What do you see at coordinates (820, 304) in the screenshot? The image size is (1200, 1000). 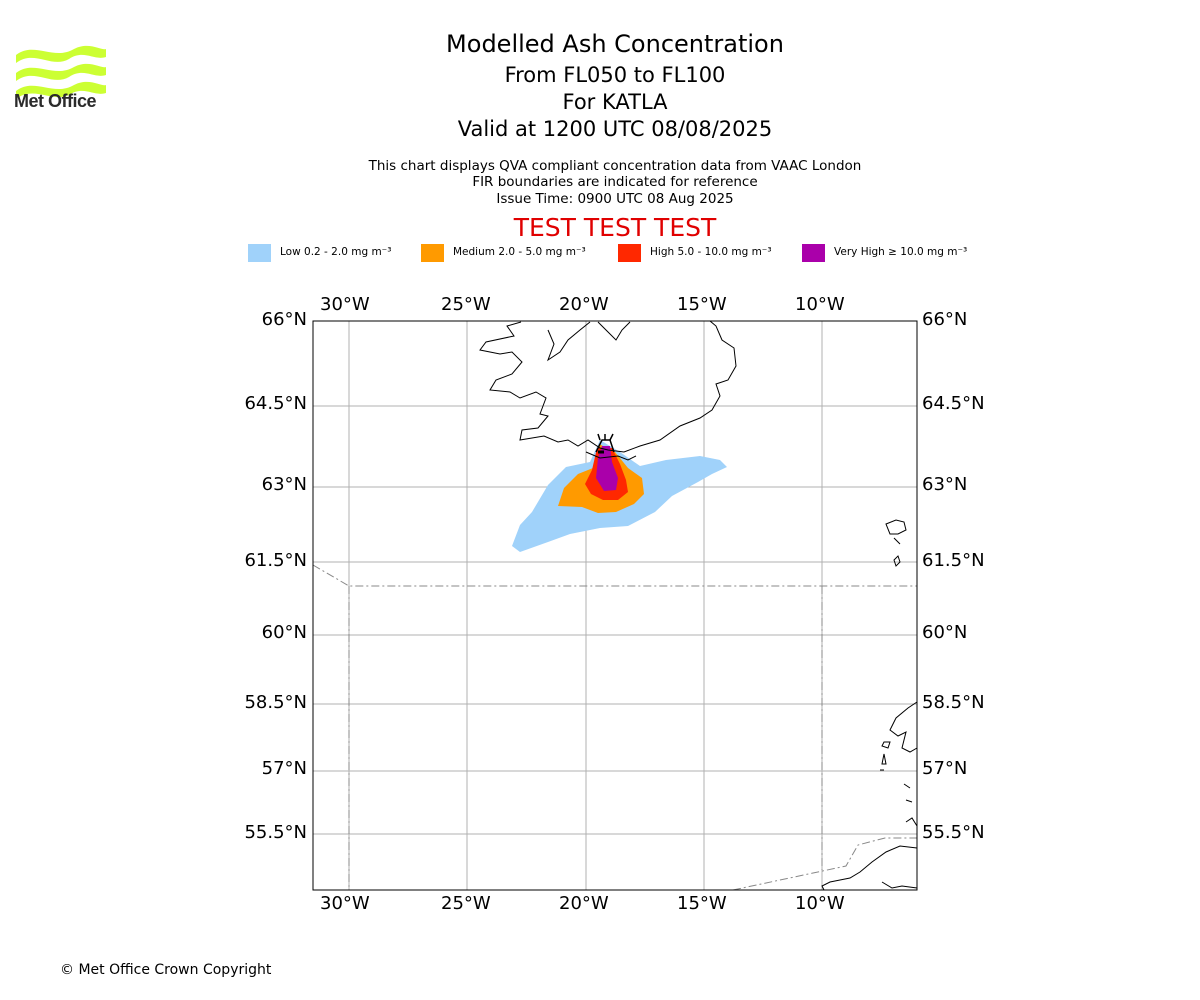 I see `tick-top-10w: 10°W` at bounding box center [820, 304].